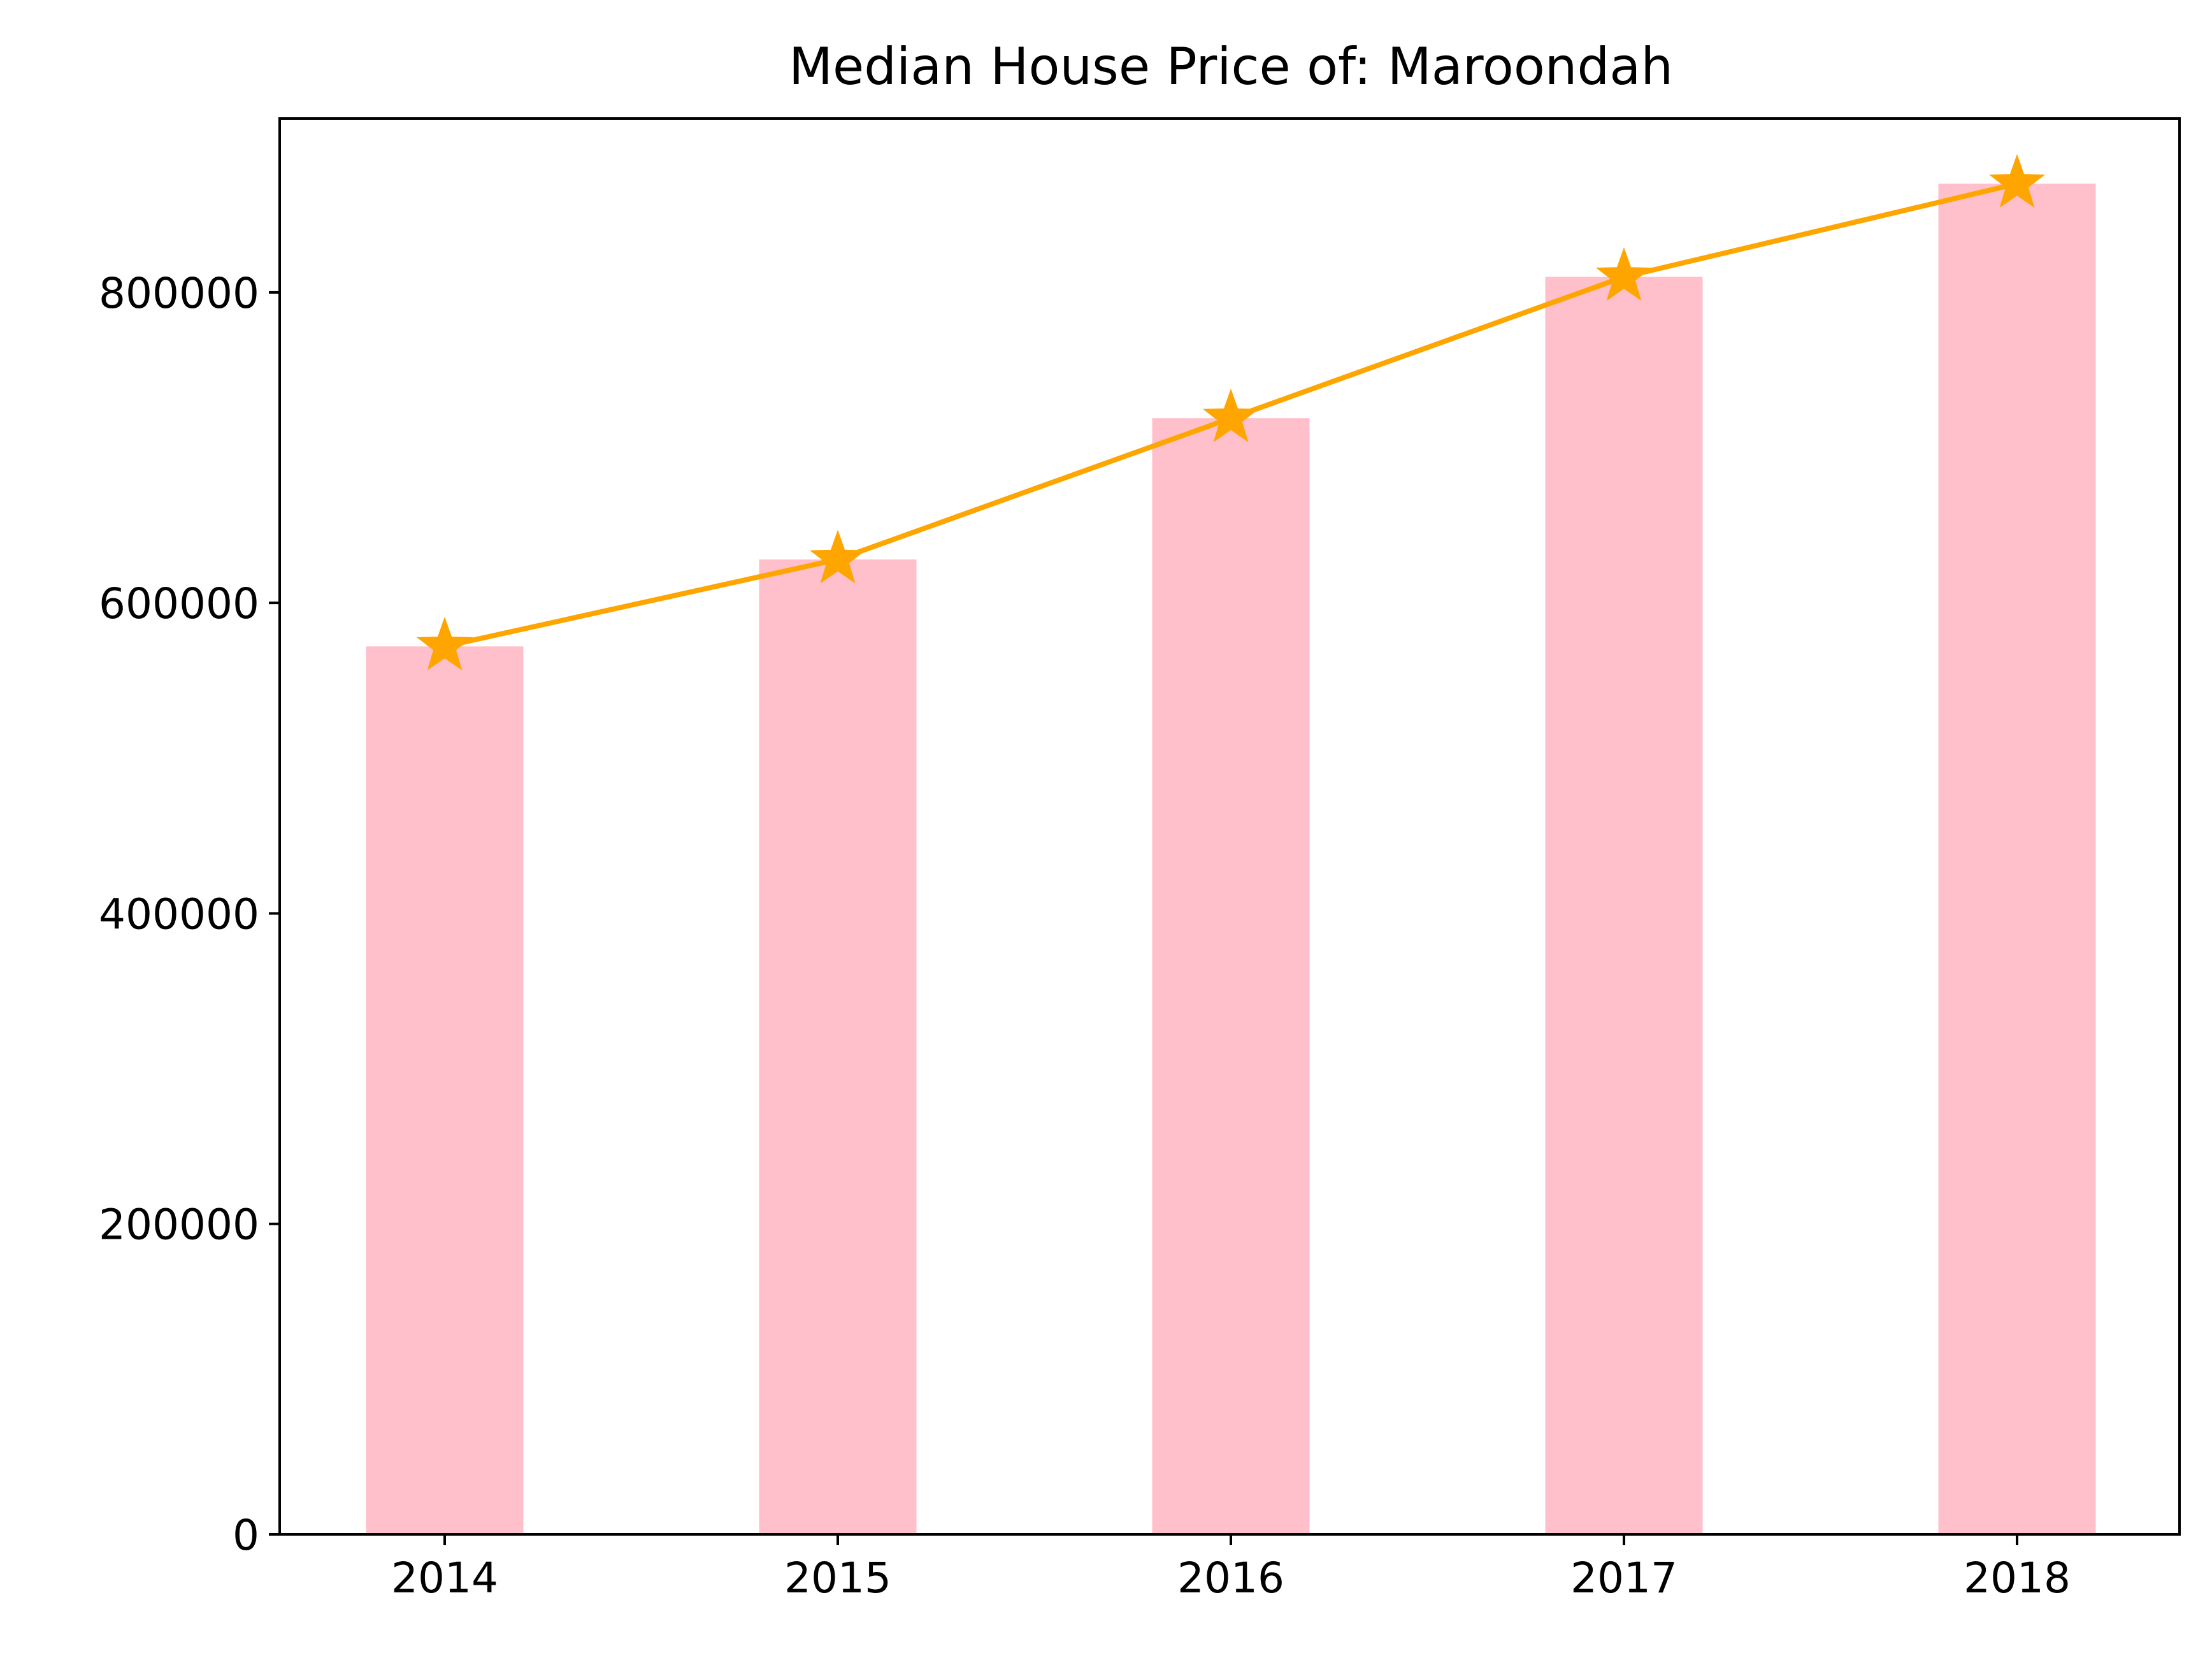 This screenshot has width=2212, height=1658. I want to click on star-marker-2017, so click(1624, 274).